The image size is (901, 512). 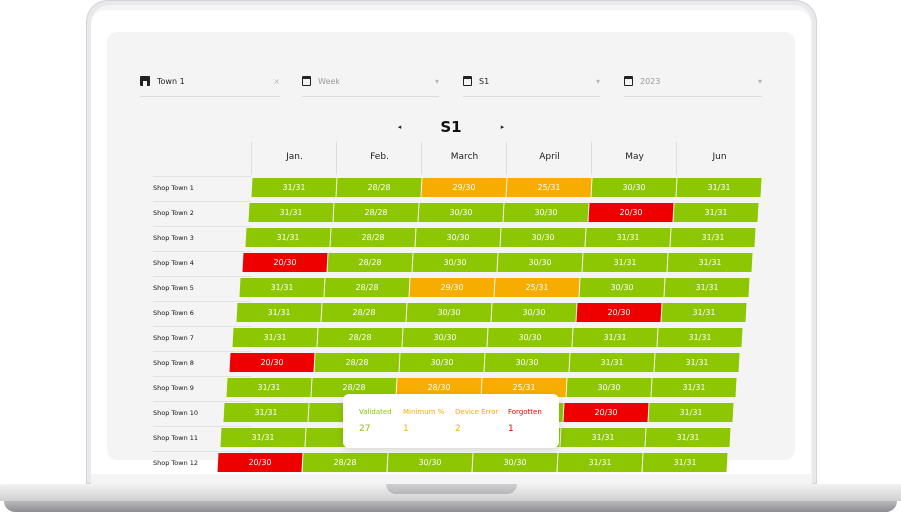 I want to click on shop-icon, so click(x=145, y=81).